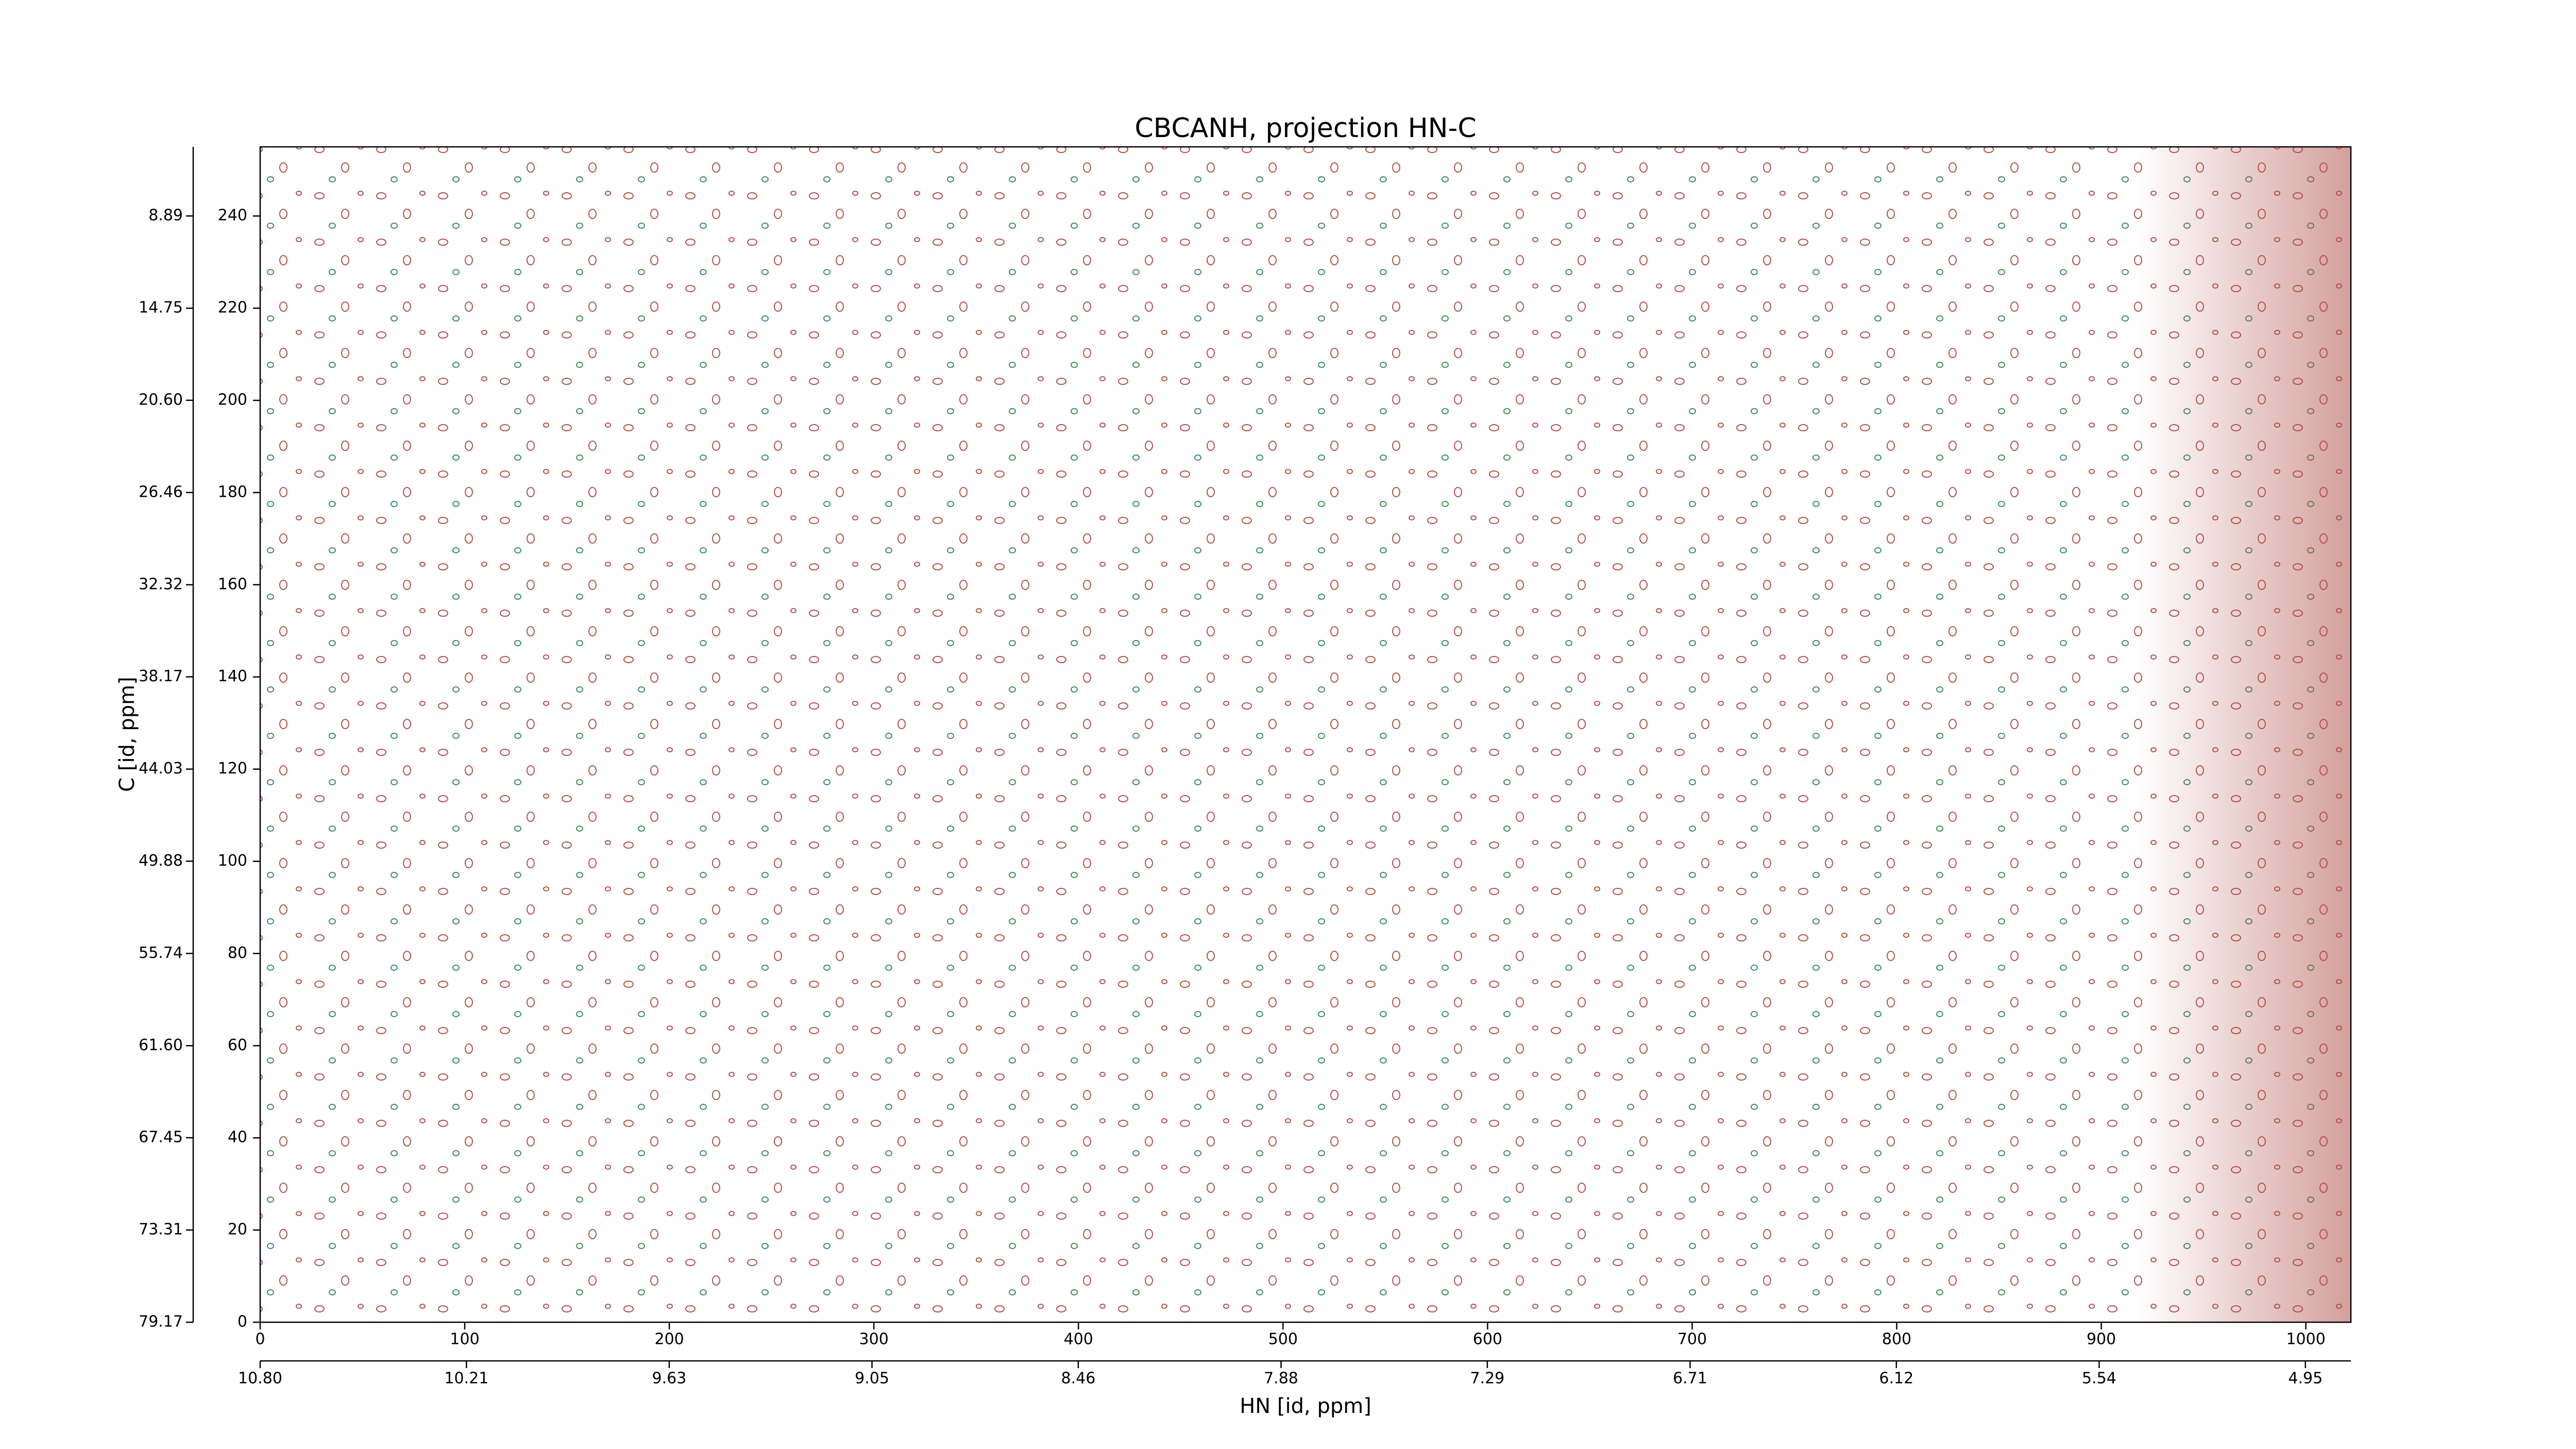 The height and width of the screenshot is (1449, 2576). What do you see at coordinates (161, 308) in the screenshot?
I see `y-tick-label: 14.75` at bounding box center [161, 308].